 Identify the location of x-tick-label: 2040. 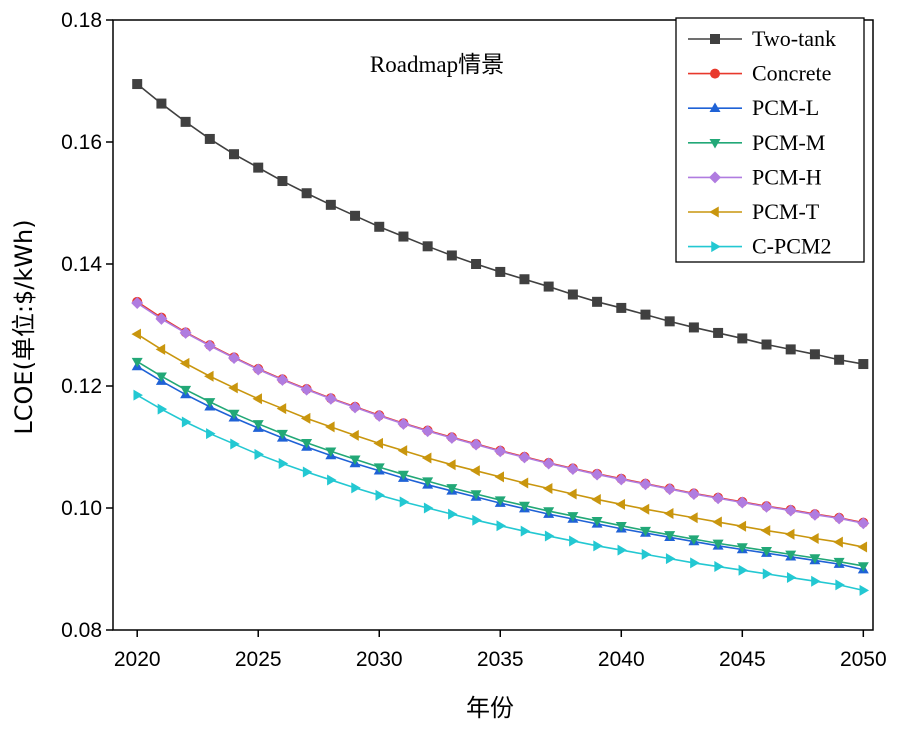
(621, 659).